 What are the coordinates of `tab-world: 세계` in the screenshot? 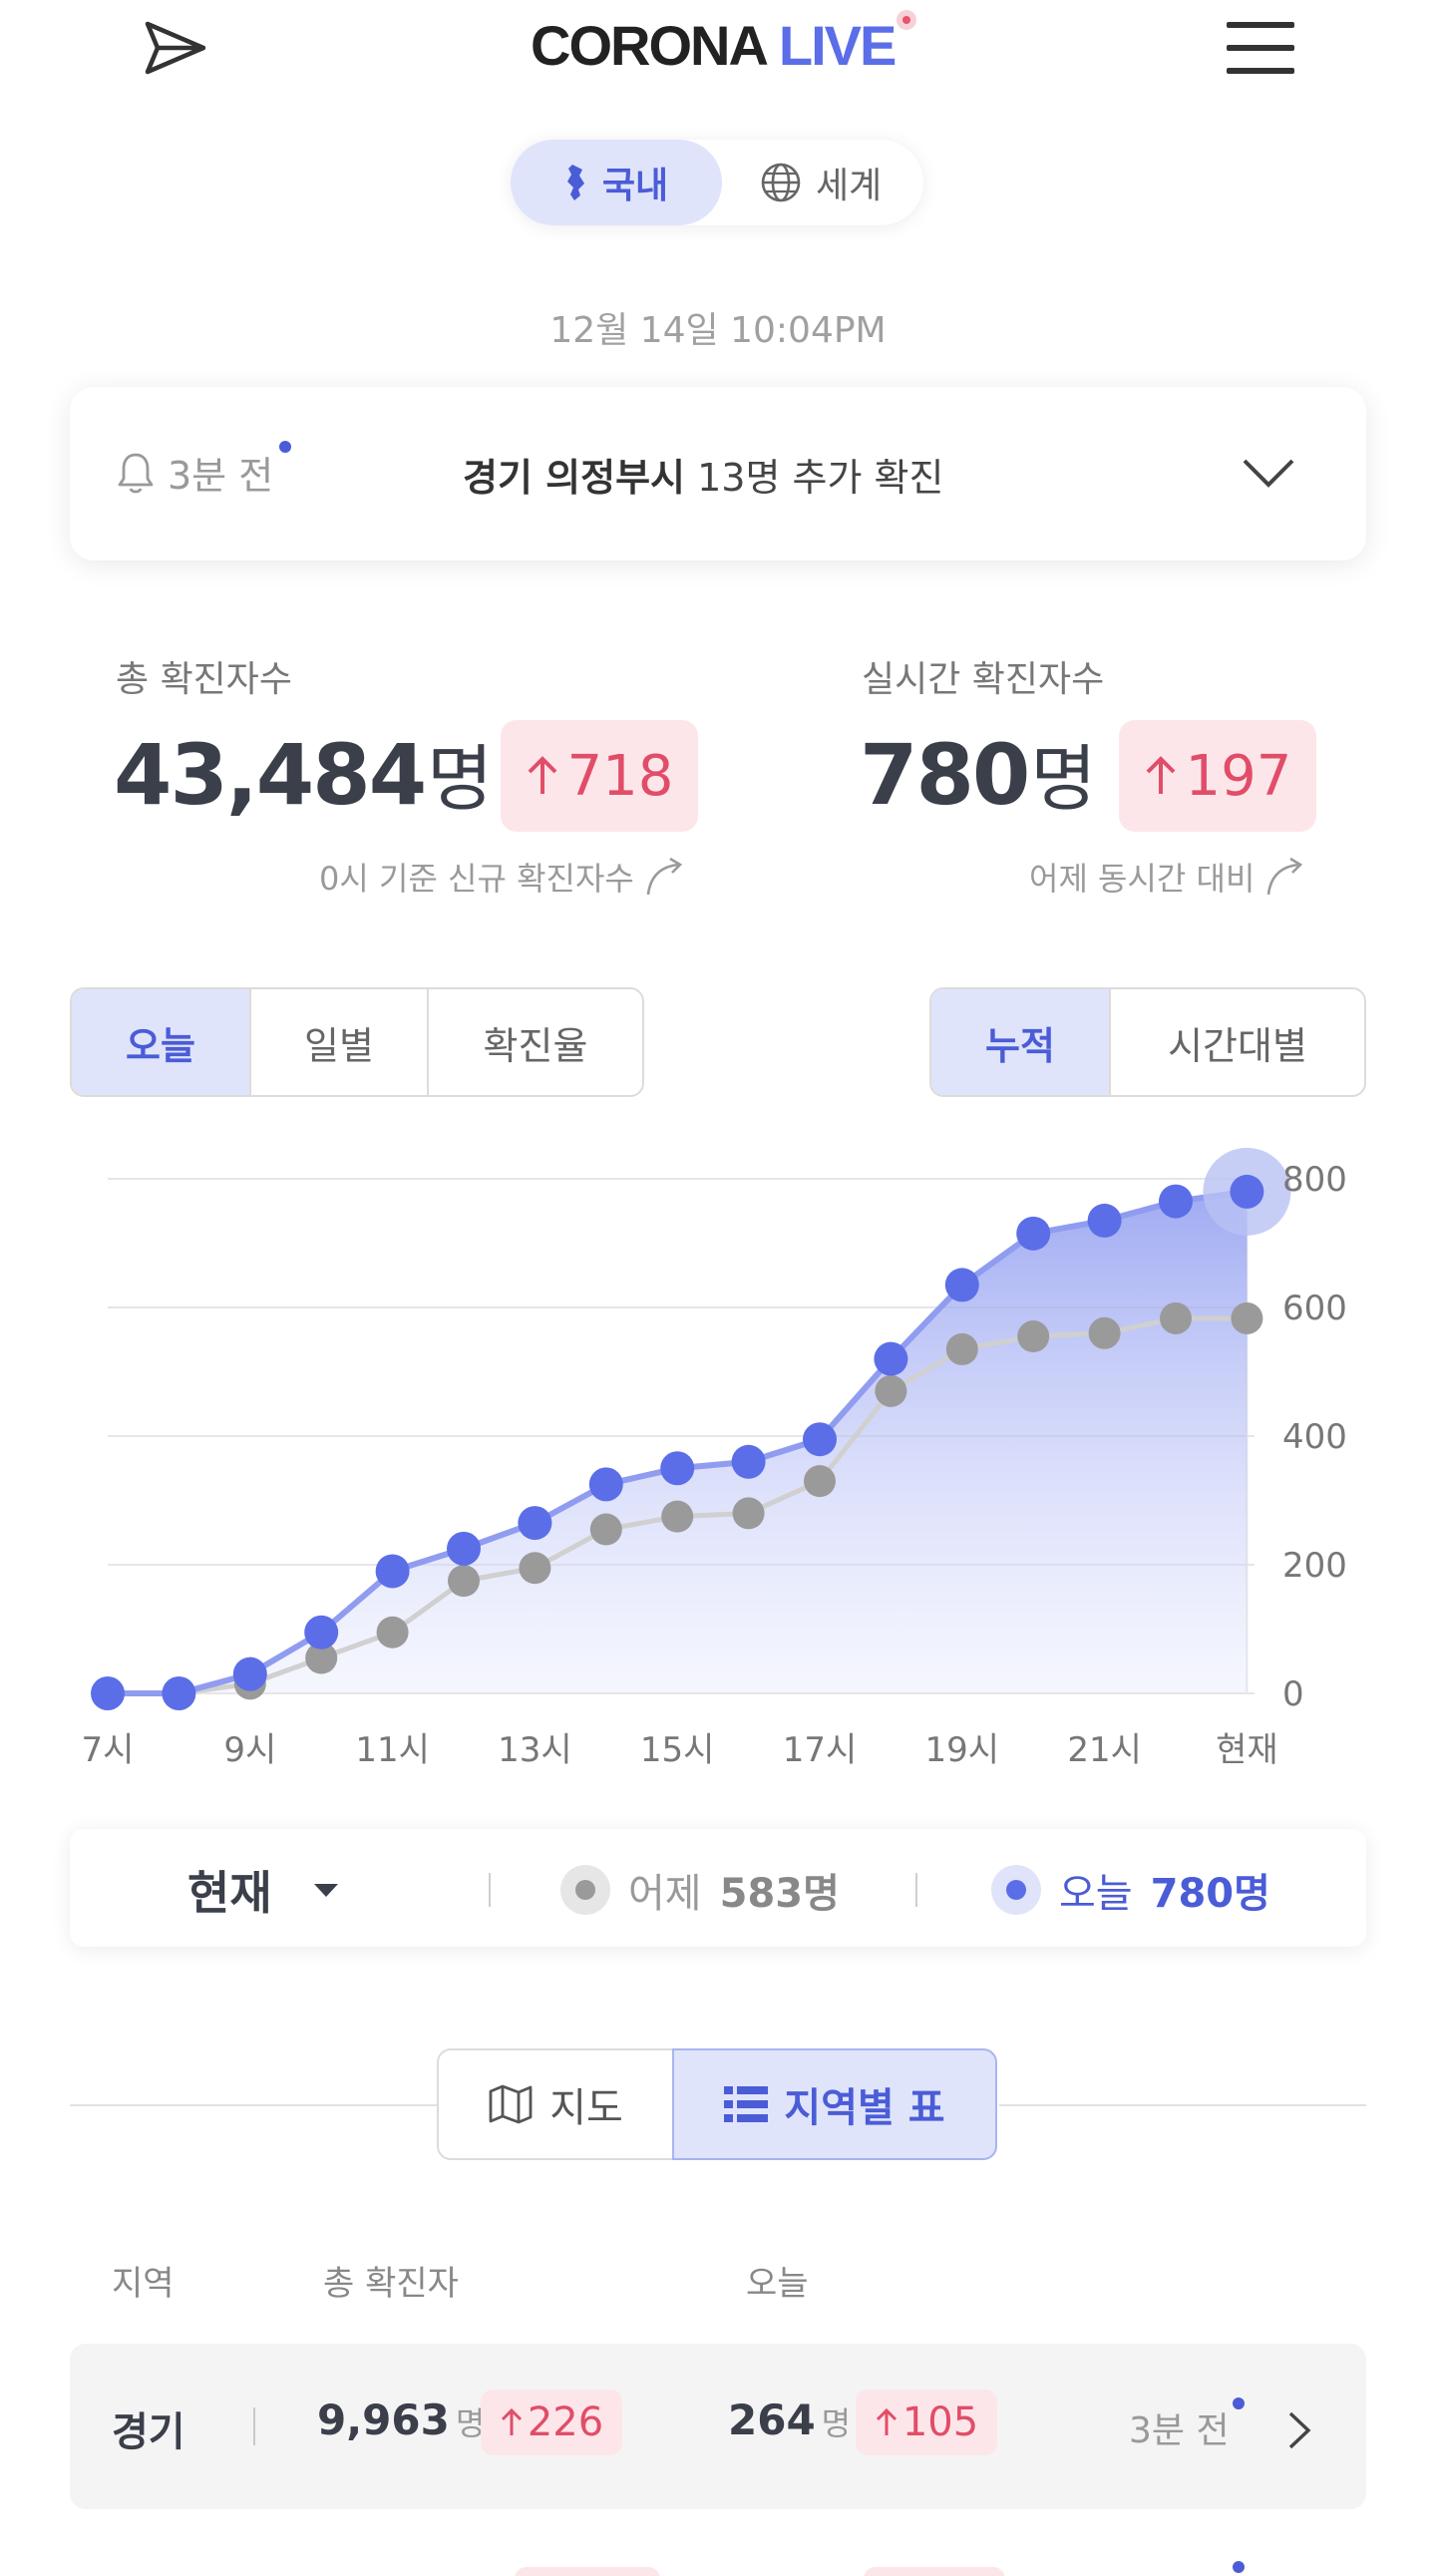 It's located at (828, 183).